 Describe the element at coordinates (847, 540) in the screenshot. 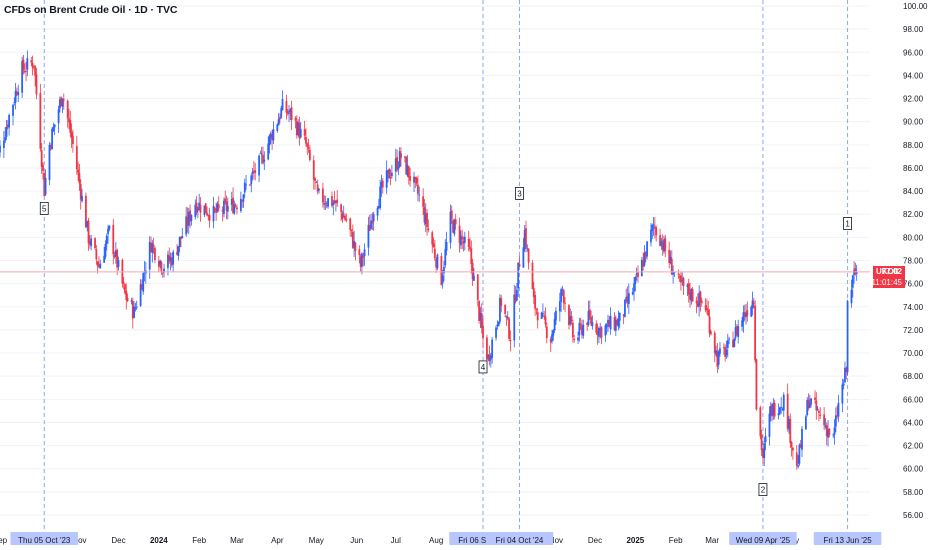

I see `date-marker-label: Fri 13 Jun '25` at that location.